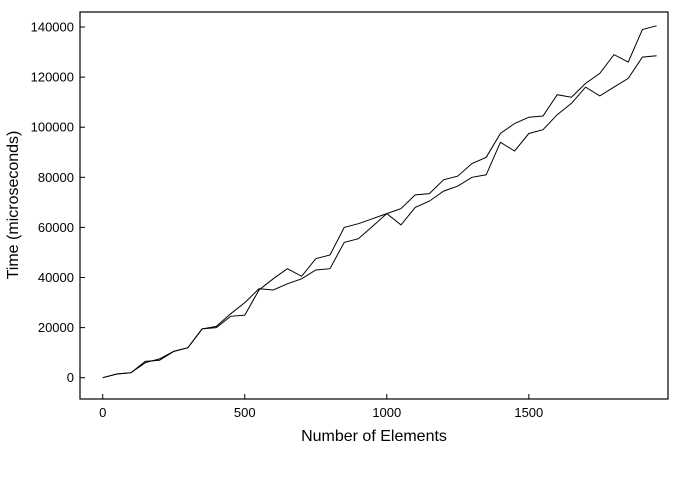 This screenshot has height=480, width=680. Describe the element at coordinates (245, 412) in the screenshot. I see `x-tick-label: 500` at that location.